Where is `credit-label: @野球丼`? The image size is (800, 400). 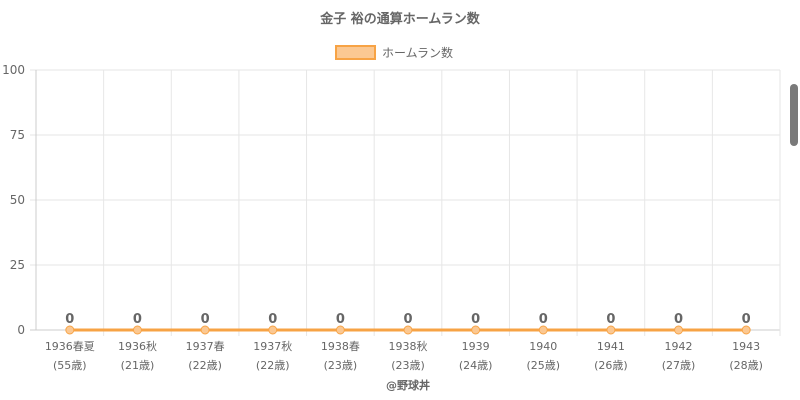 credit-label: @野球丼 is located at coordinates (408, 385).